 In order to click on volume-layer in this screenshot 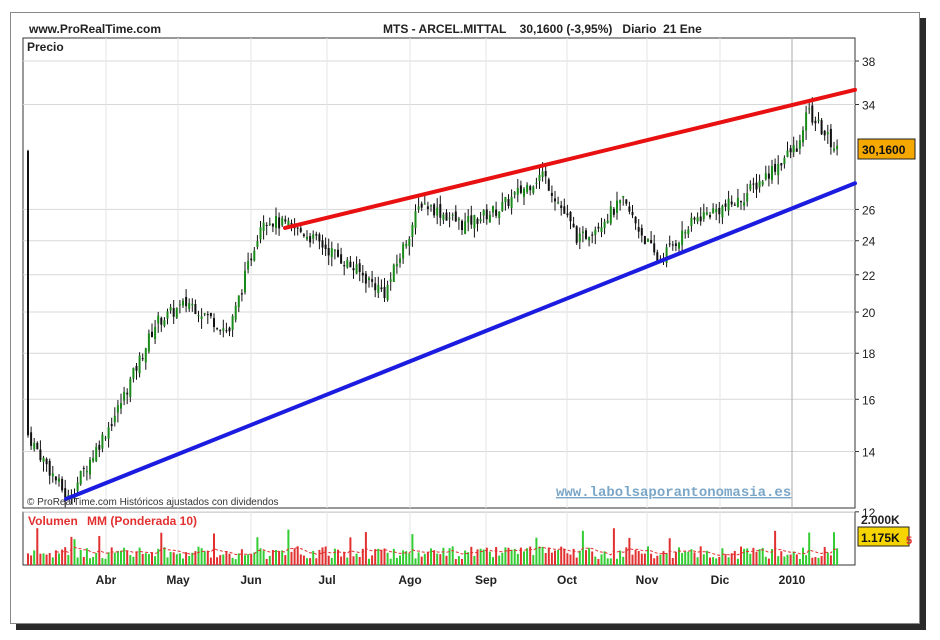, I will do `click(433, 546)`.